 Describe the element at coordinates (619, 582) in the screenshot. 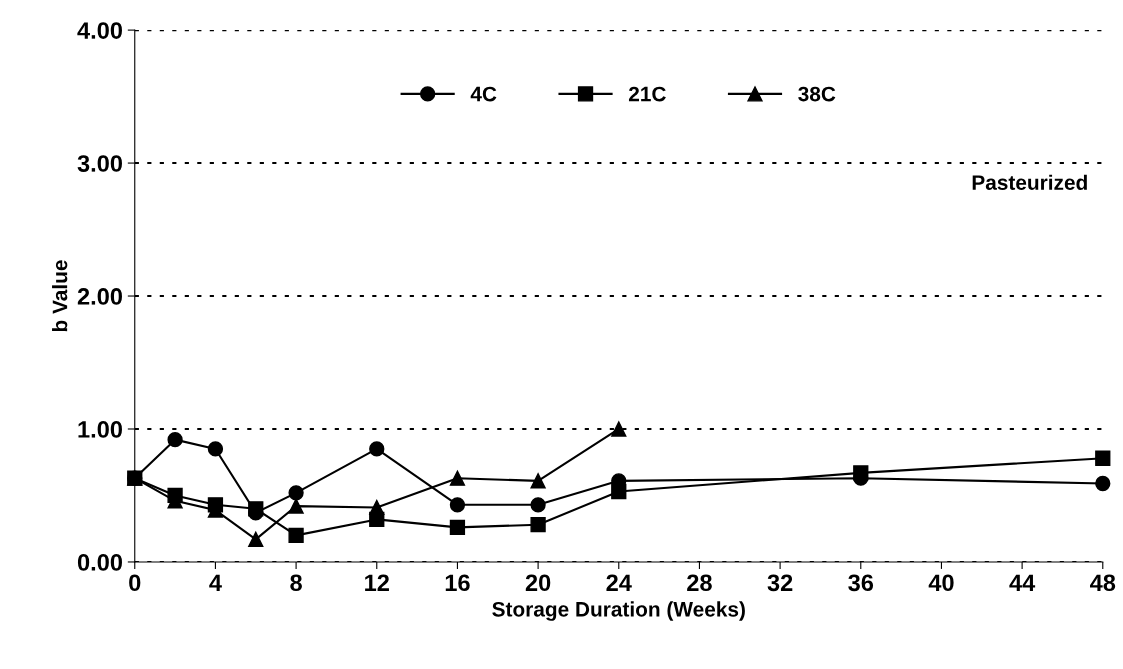

I see `x-tick-label: 24` at that location.